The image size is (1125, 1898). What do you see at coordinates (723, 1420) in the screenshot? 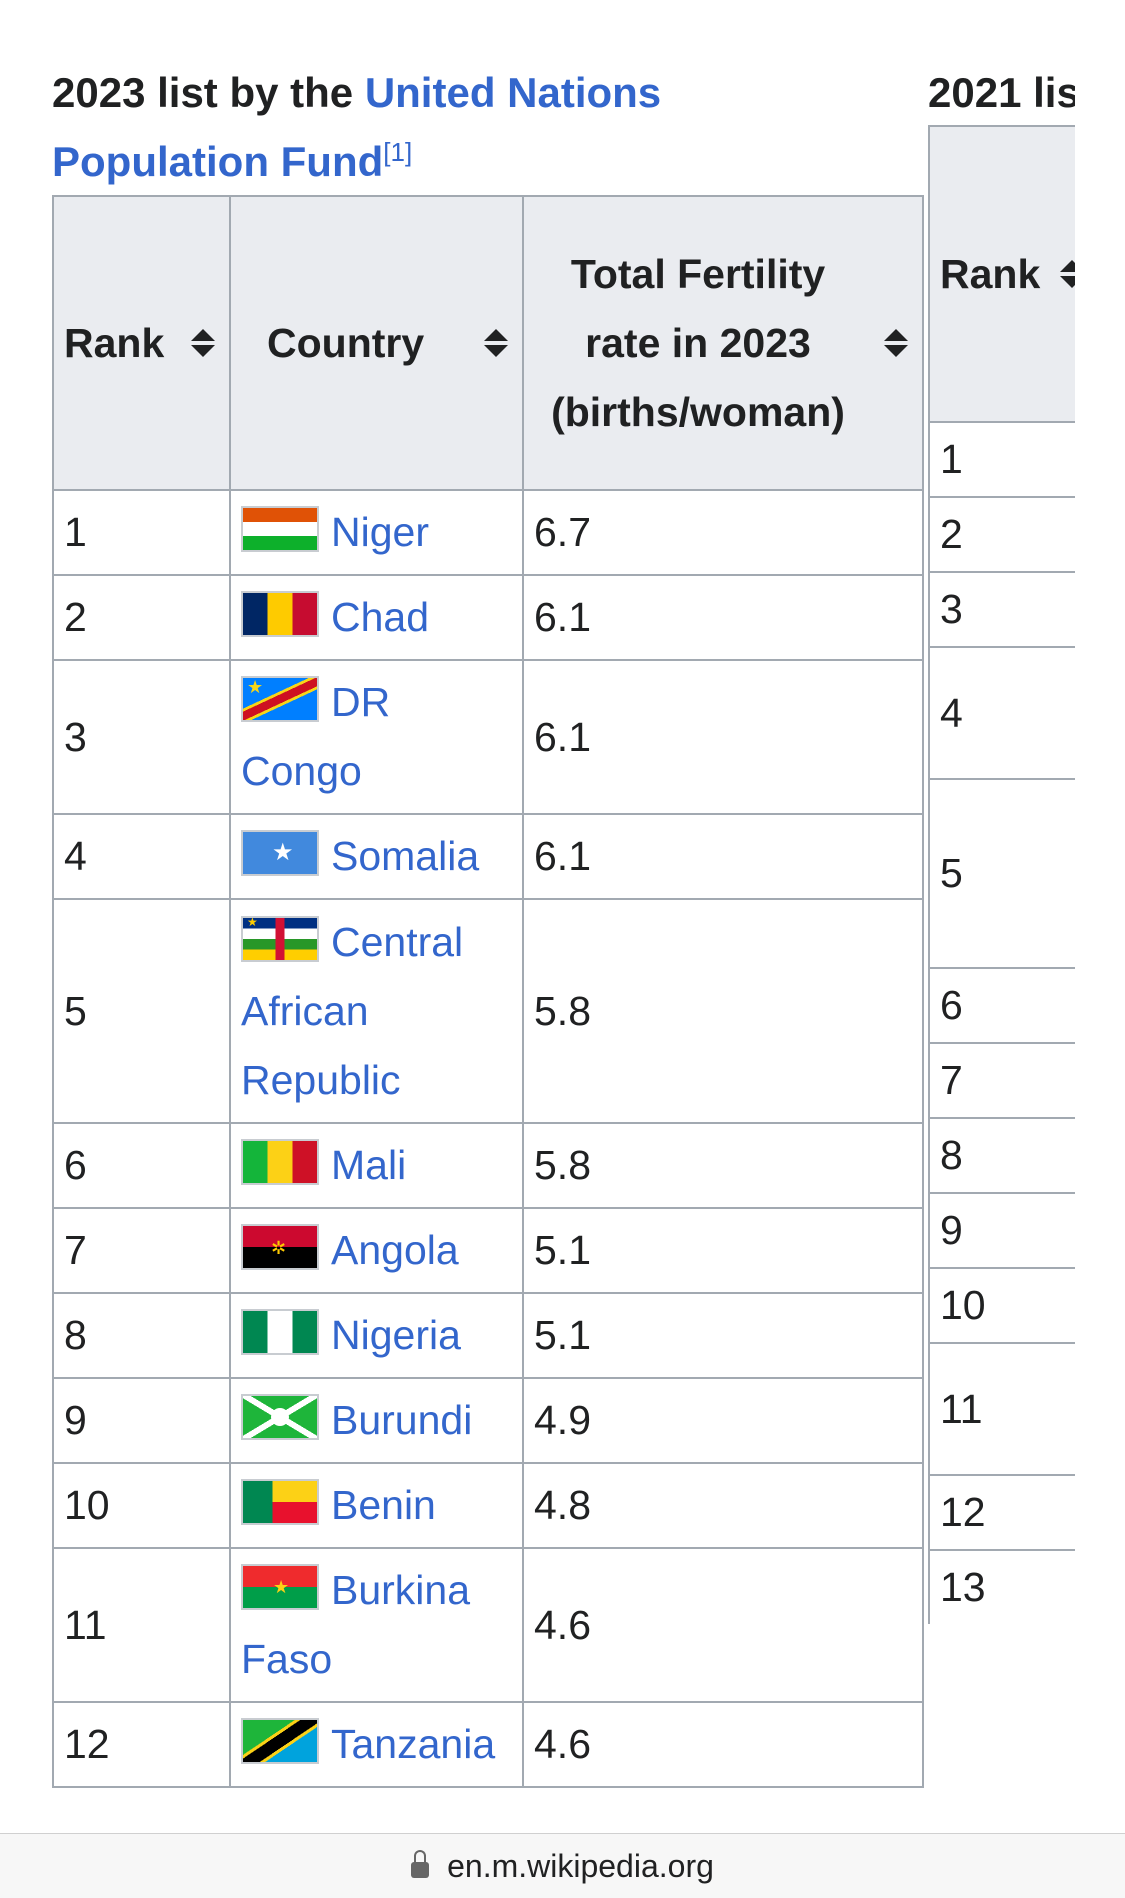
I see `rate-cell: 4.9` at bounding box center [723, 1420].